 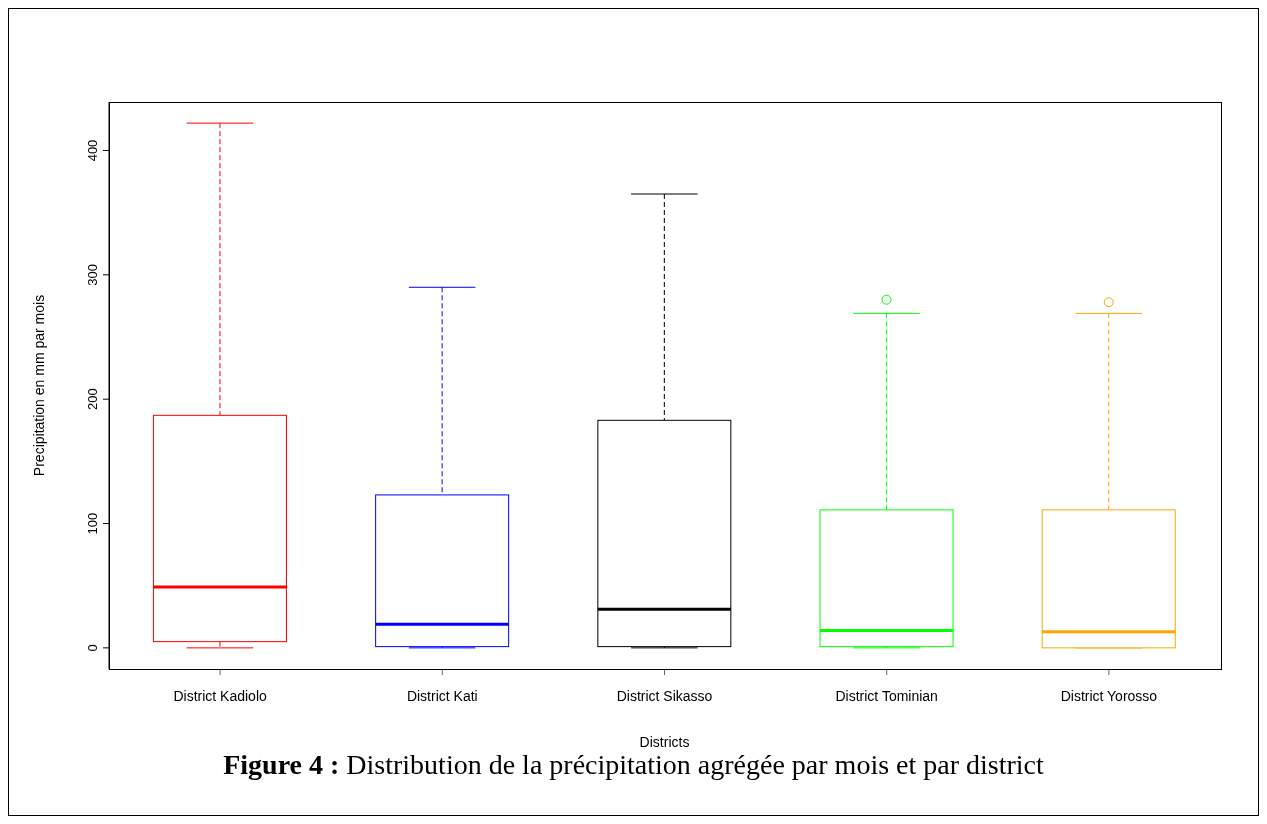 I want to click on x-tick-label: District Kati, so click(x=442, y=695).